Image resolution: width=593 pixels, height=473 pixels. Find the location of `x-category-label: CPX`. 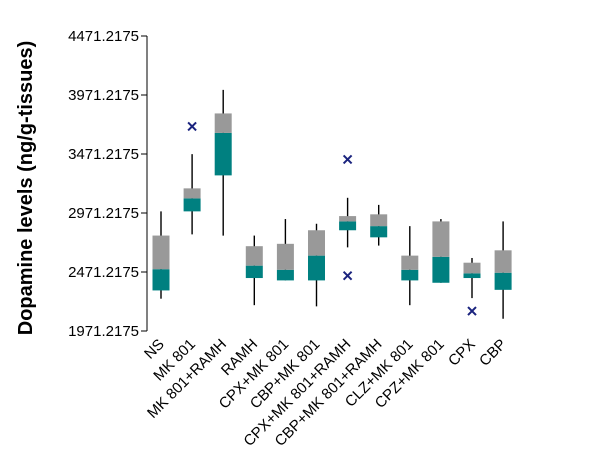

x-category-label: CPX is located at coordinates (462, 353).